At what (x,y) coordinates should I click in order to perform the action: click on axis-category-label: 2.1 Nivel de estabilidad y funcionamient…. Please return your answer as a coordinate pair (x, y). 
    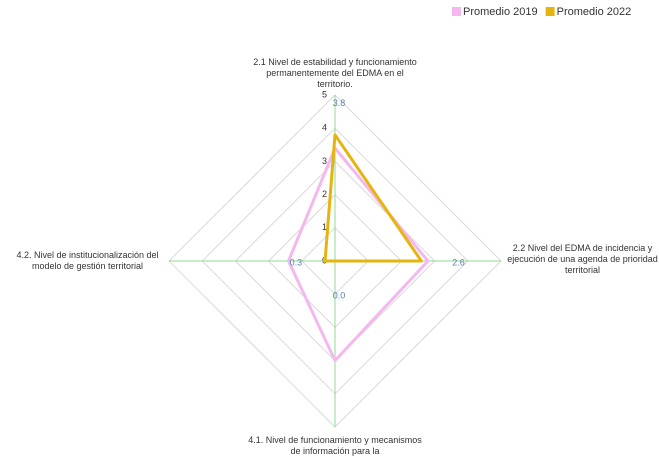
    Looking at the image, I should click on (335, 73).